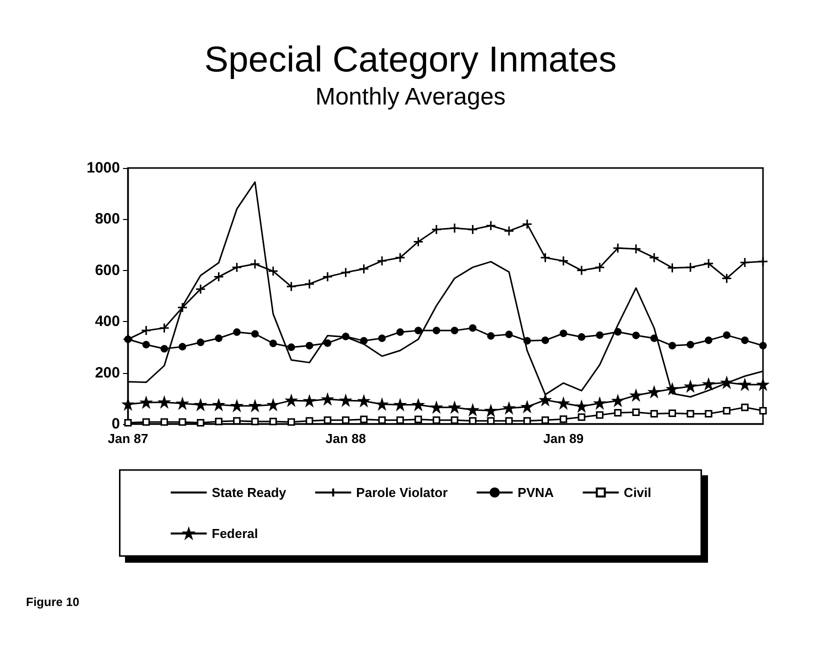 The height and width of the screenshot is (646, 821). What do you see at coordinates (410, 97) in the screenshot?
I see `chart-subtitle: Monthly Averages` at bounding box center [410, 97].